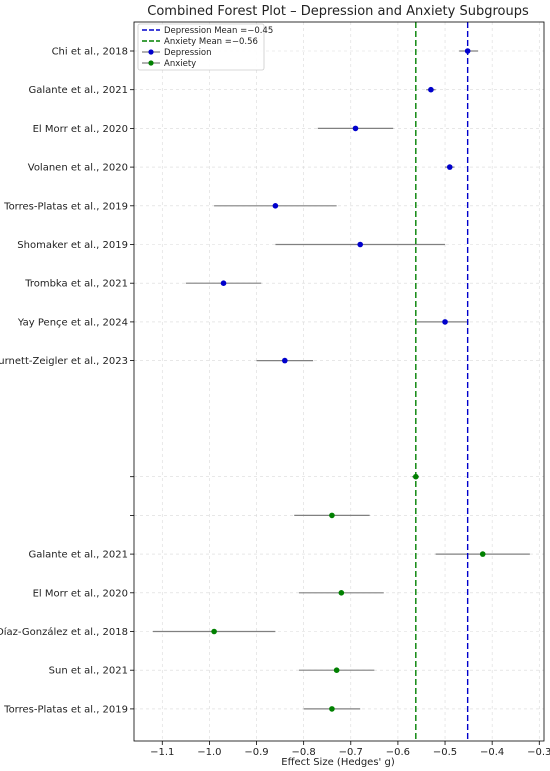 The width and height of the screenshot is (550, 771). Describe the element at coordinates (180, 64) in the screenshot. I see `legend-label: Anxiety` at that location.